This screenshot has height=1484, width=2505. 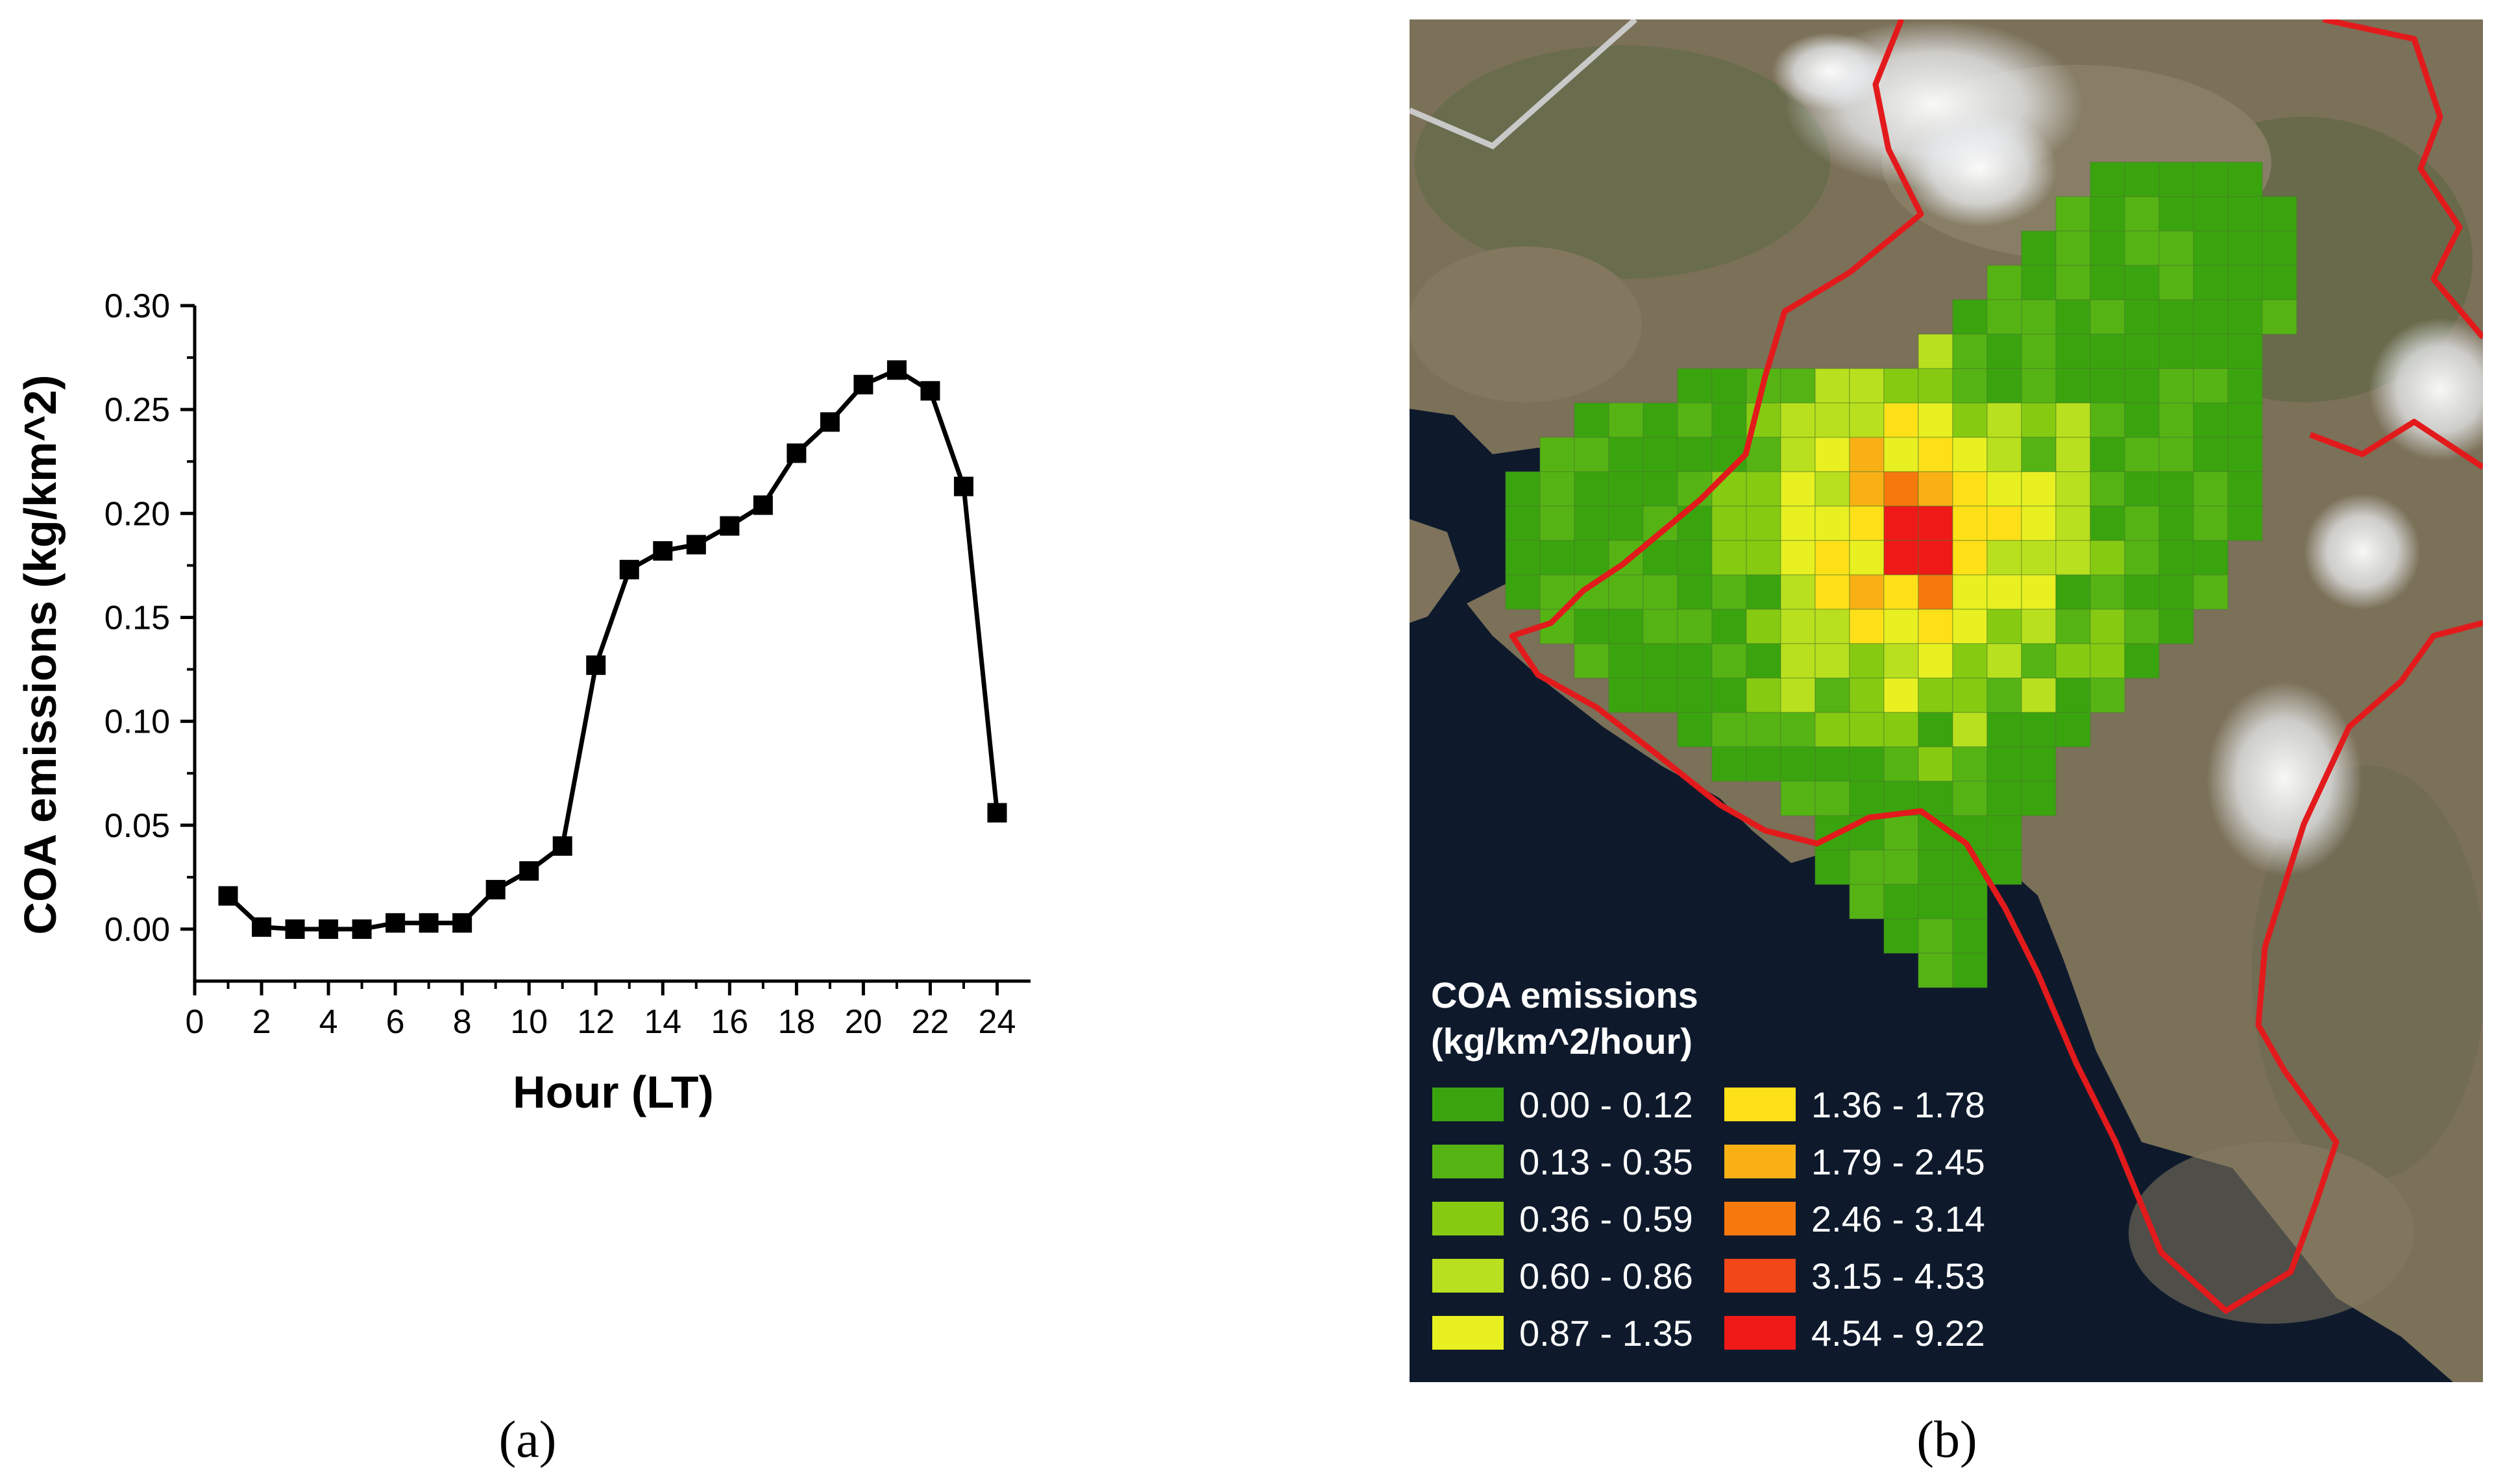 I want to click on legend-label: 0.00 - 0.12, so click(x=1606, y=1104).